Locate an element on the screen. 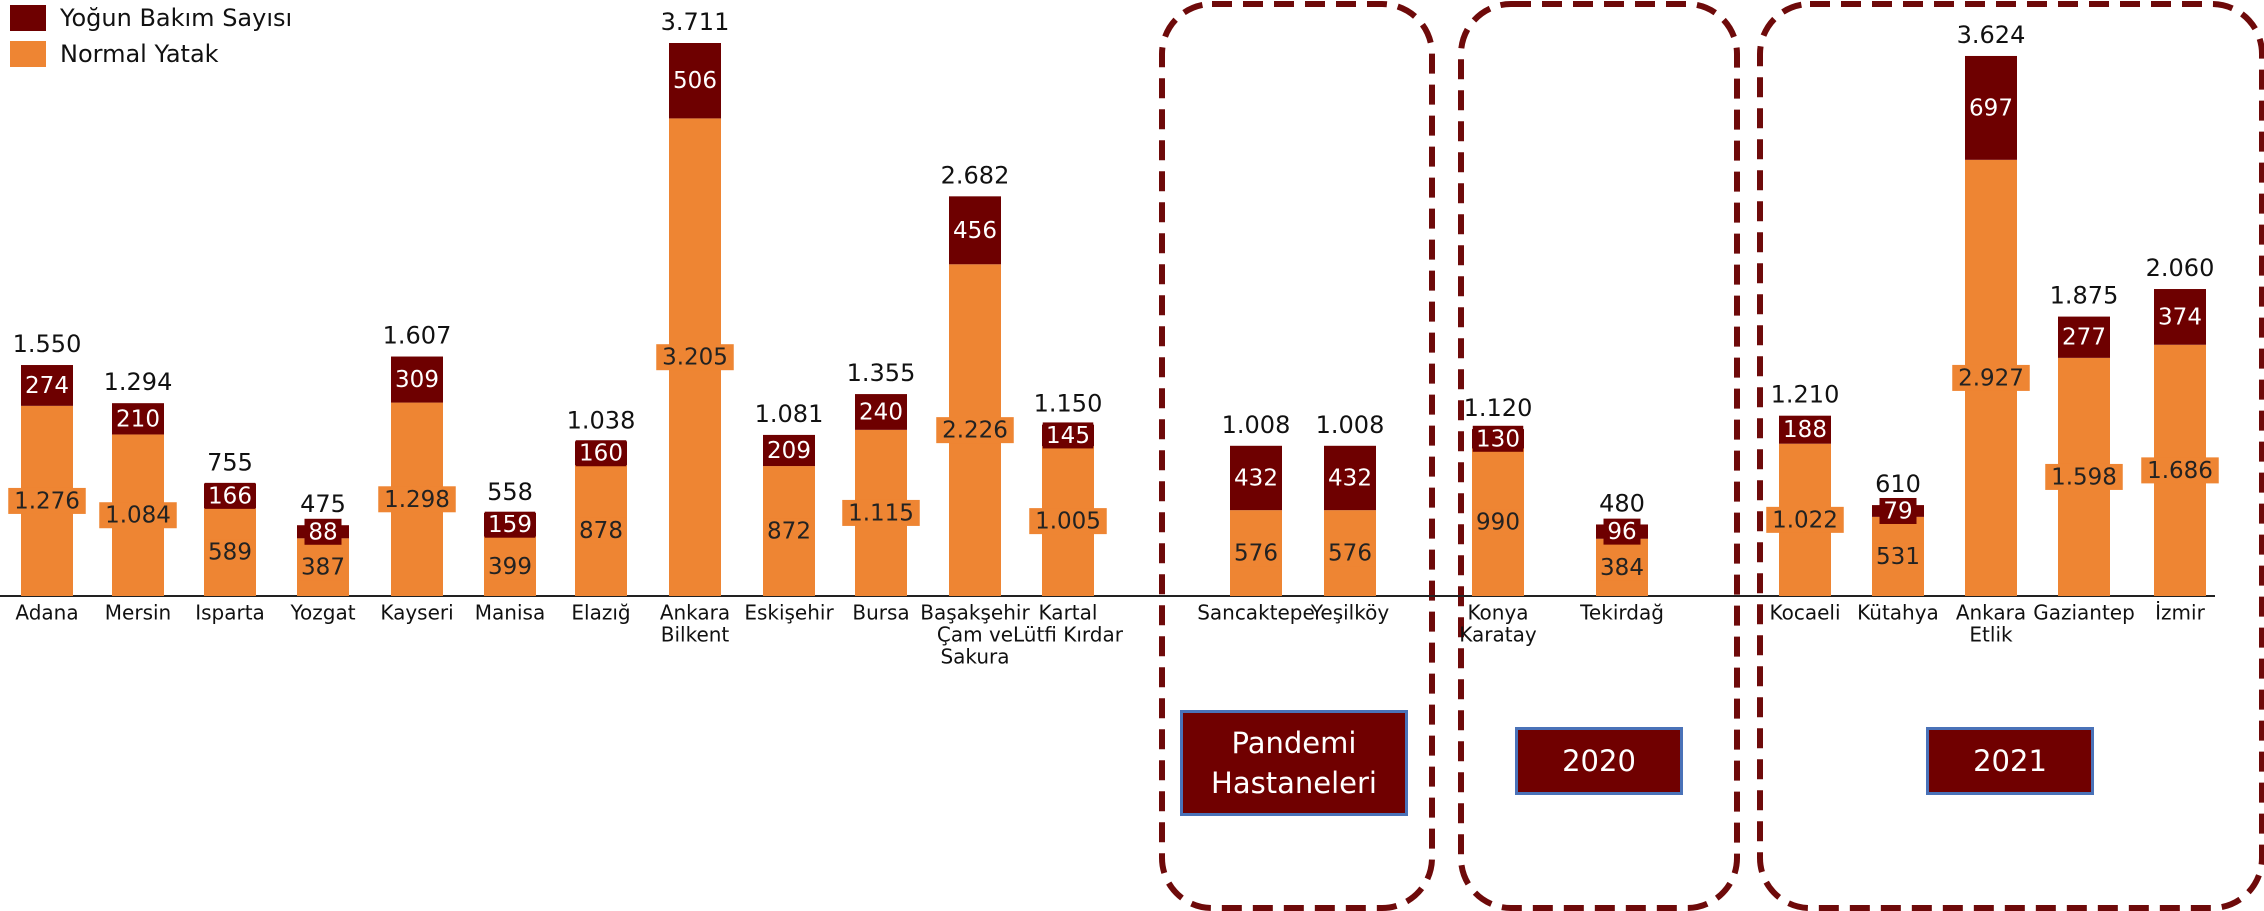  data-label-total: 558 is located at coordinates (510, 492).